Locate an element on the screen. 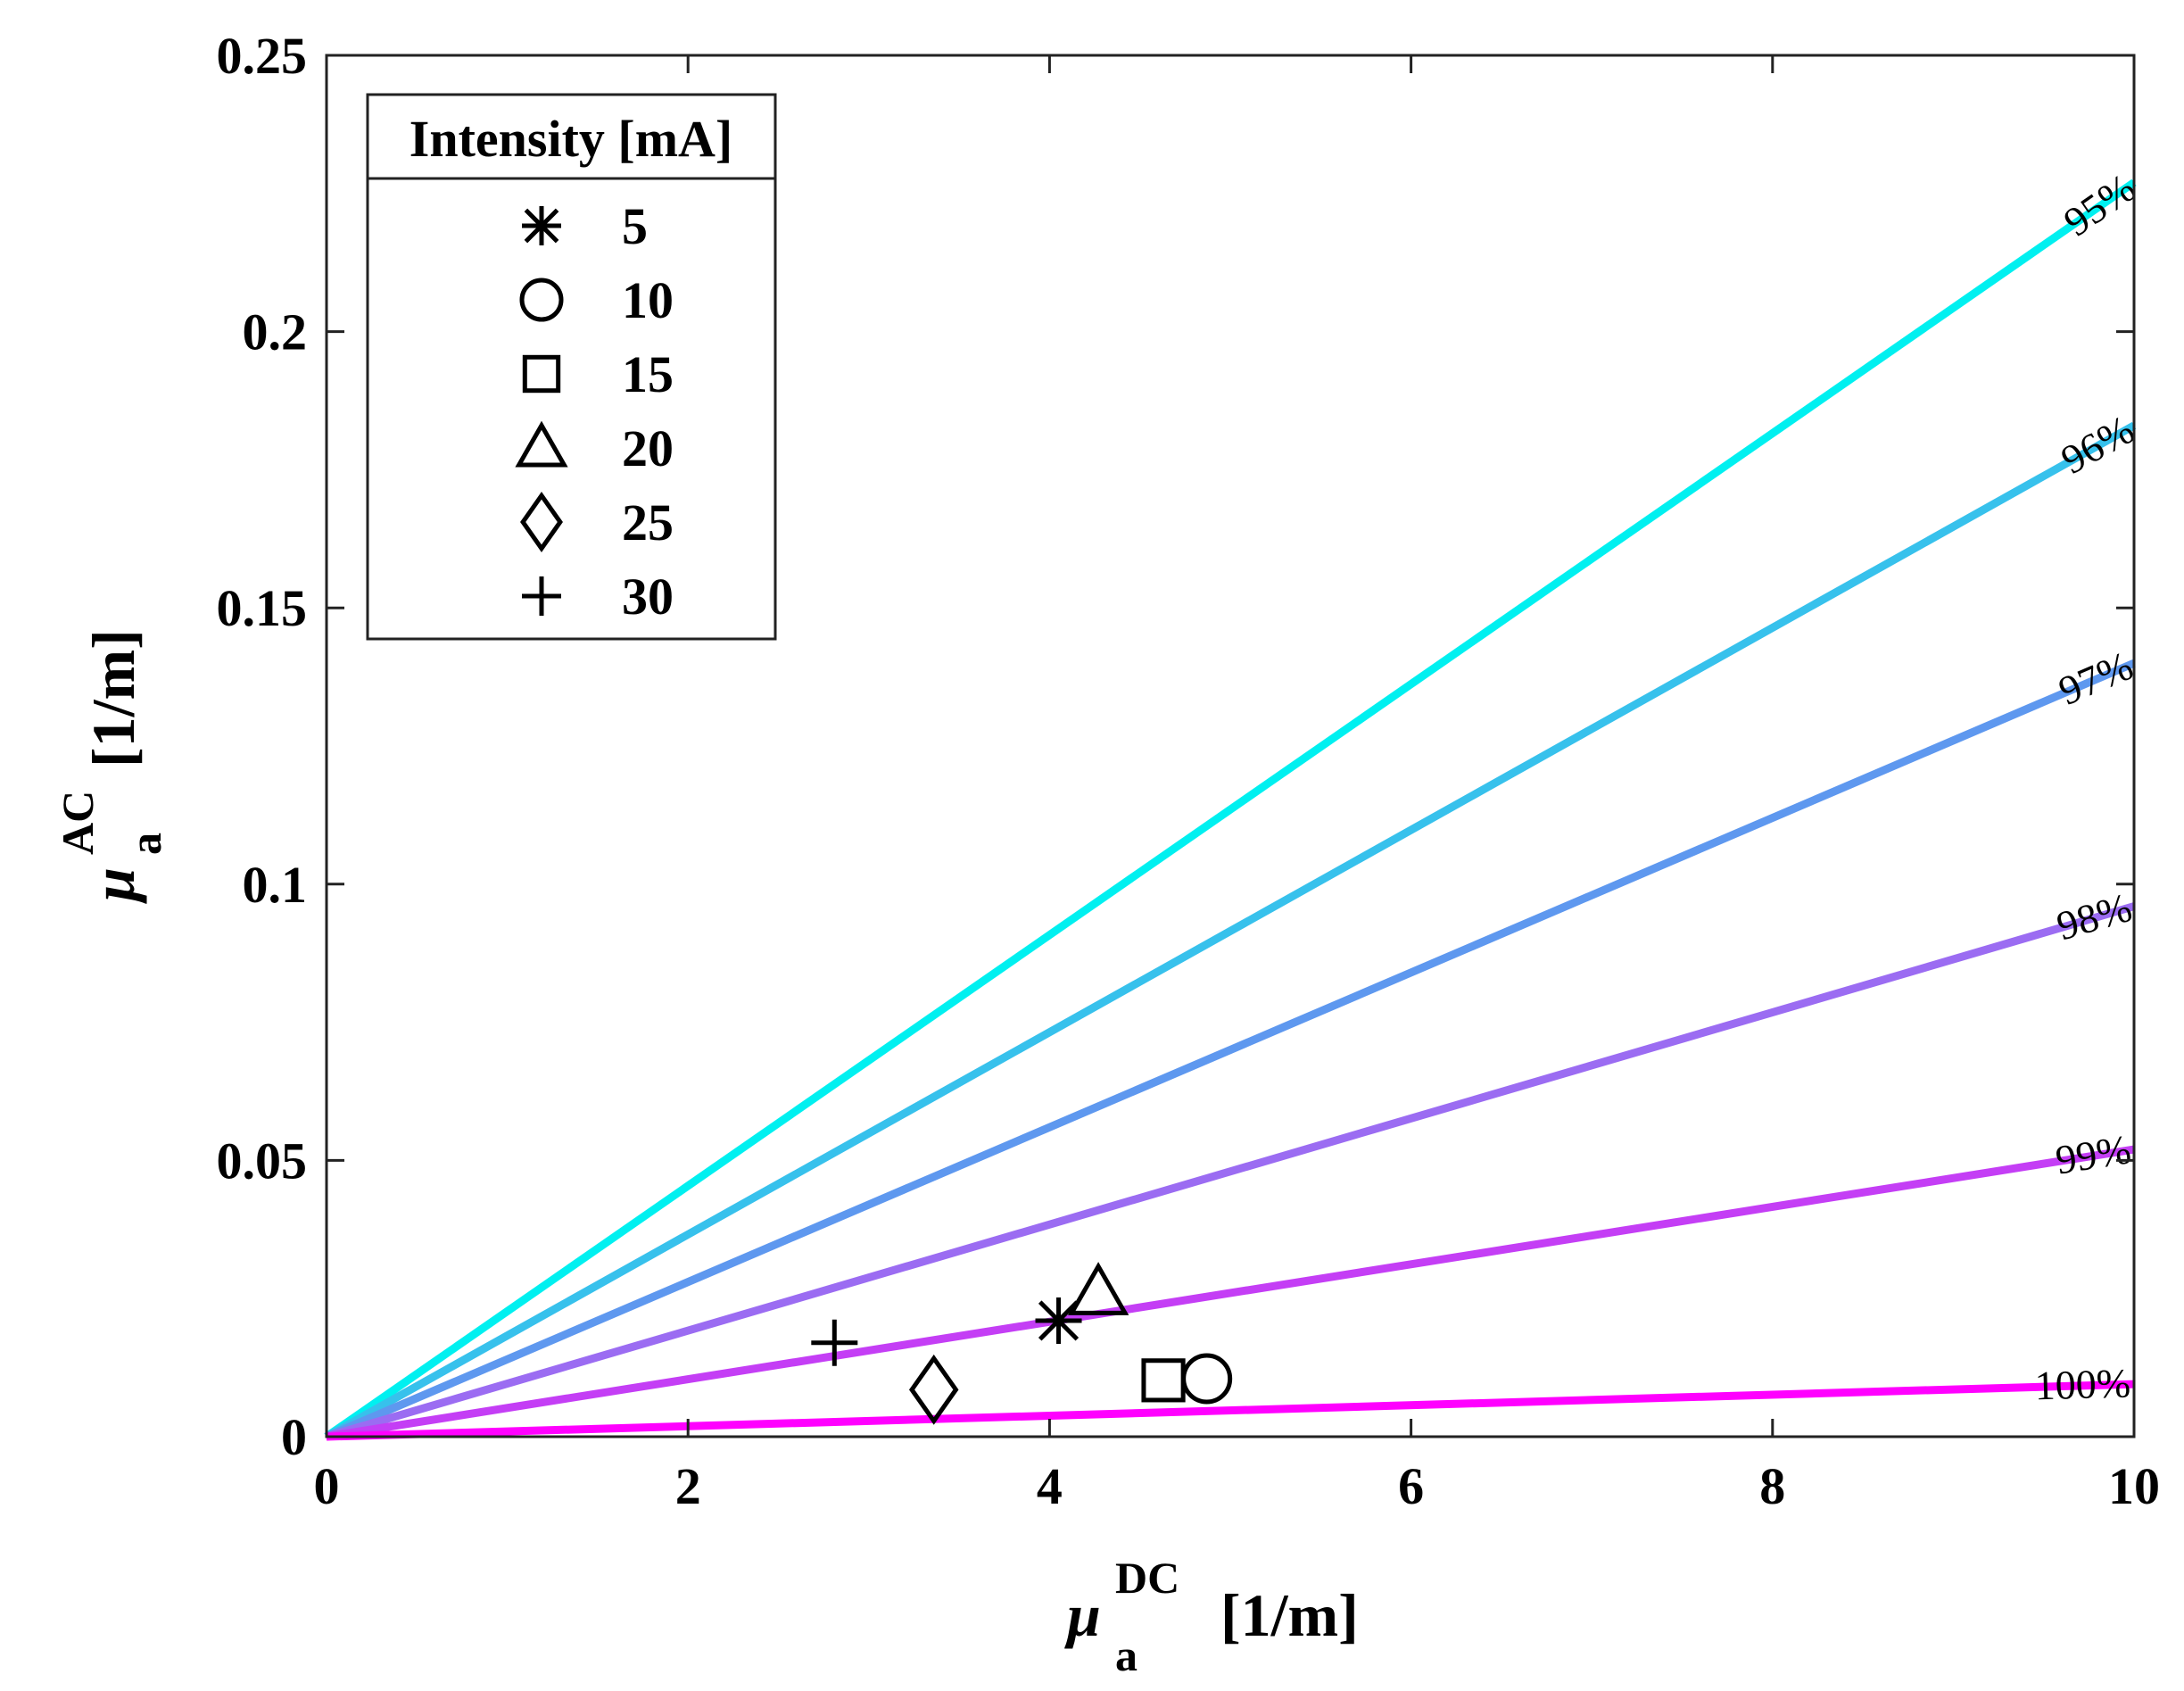 This screenshot has height=1691, width=2184. data-point-20mA-triangle is located at coordinates (1098, 1288).